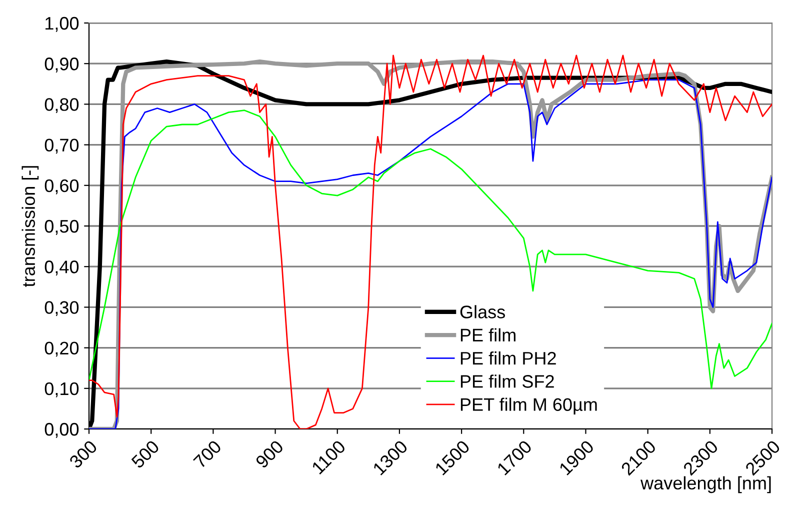  Describe the element at coordinates (61, 186) in the screenshot. I see `y-tick-label: 0,60` at that location.